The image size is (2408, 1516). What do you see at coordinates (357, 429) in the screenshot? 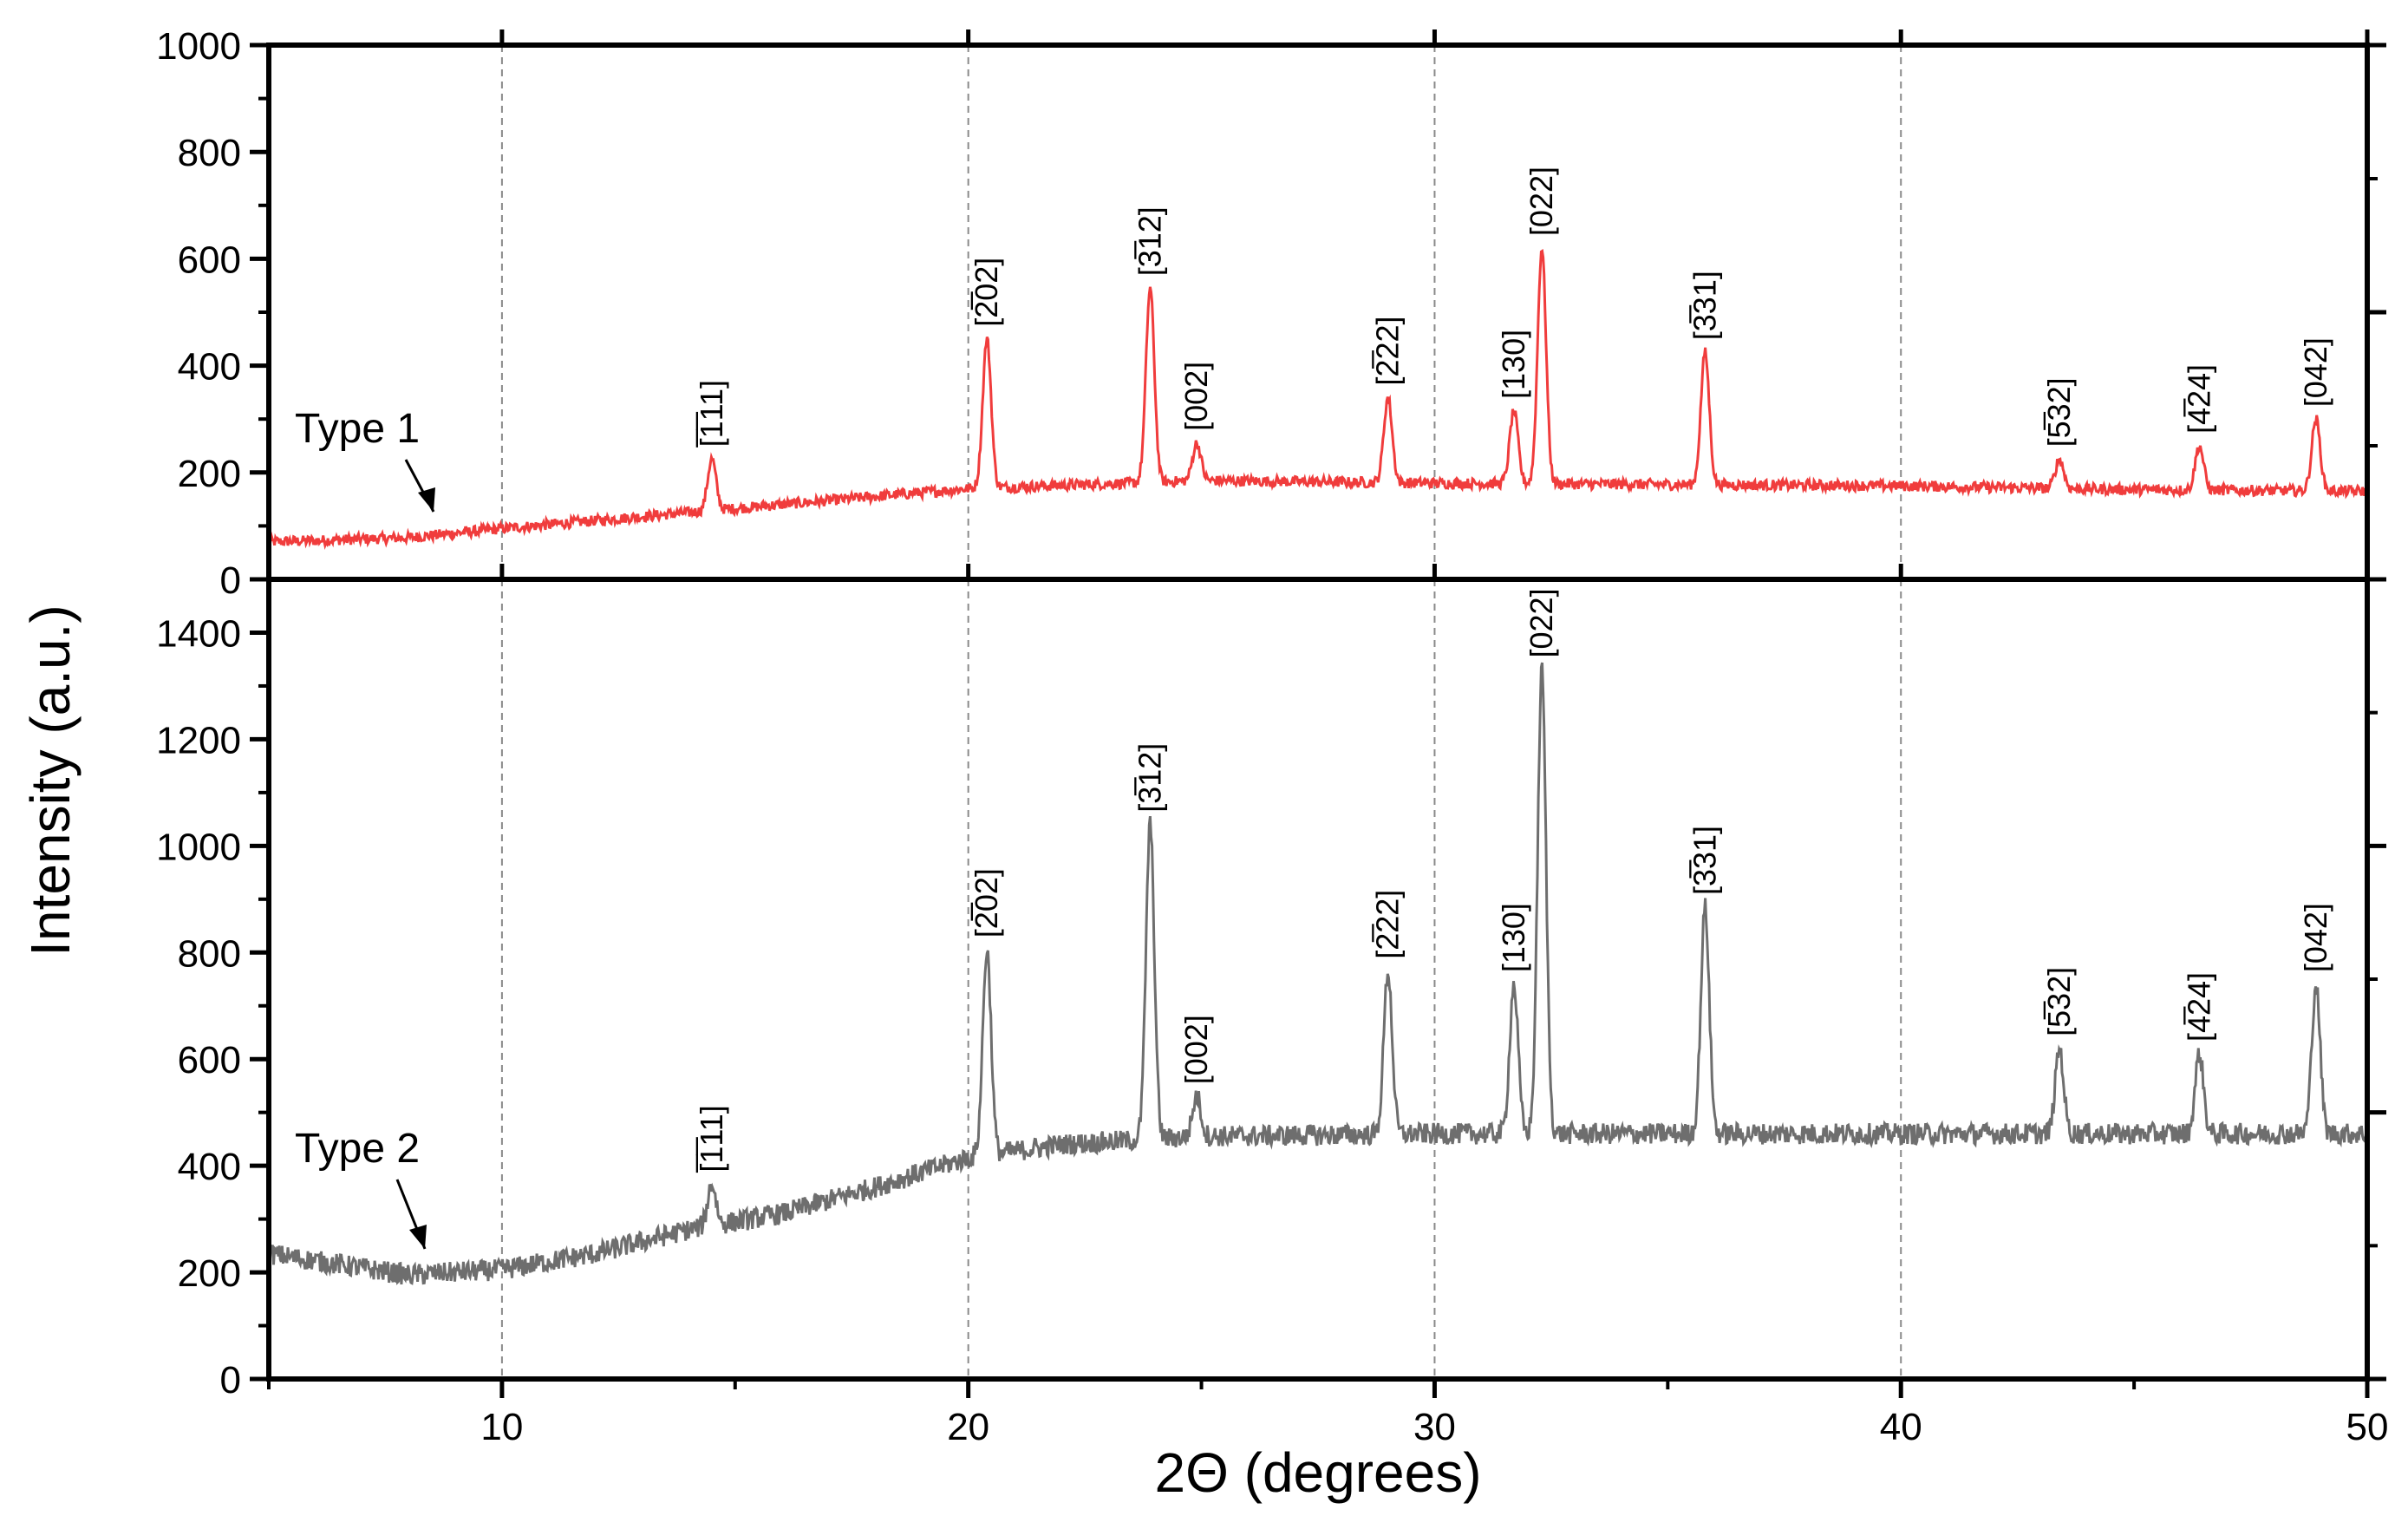
I see `series-label-type-1: Type 1` at bounding box center [357, 429].